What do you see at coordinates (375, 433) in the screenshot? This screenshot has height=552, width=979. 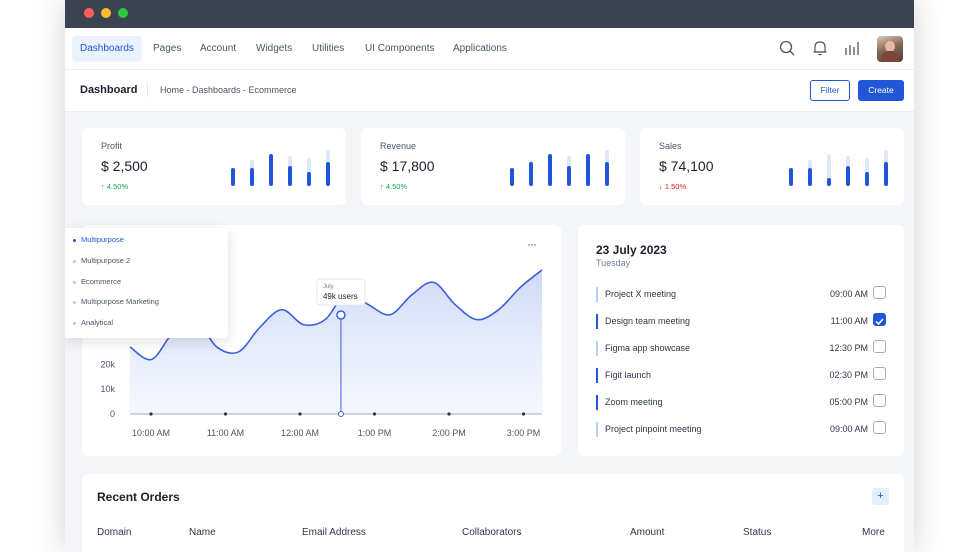 I see `x-tick-label: 1:00 PM` at bounding box center [375, 433].